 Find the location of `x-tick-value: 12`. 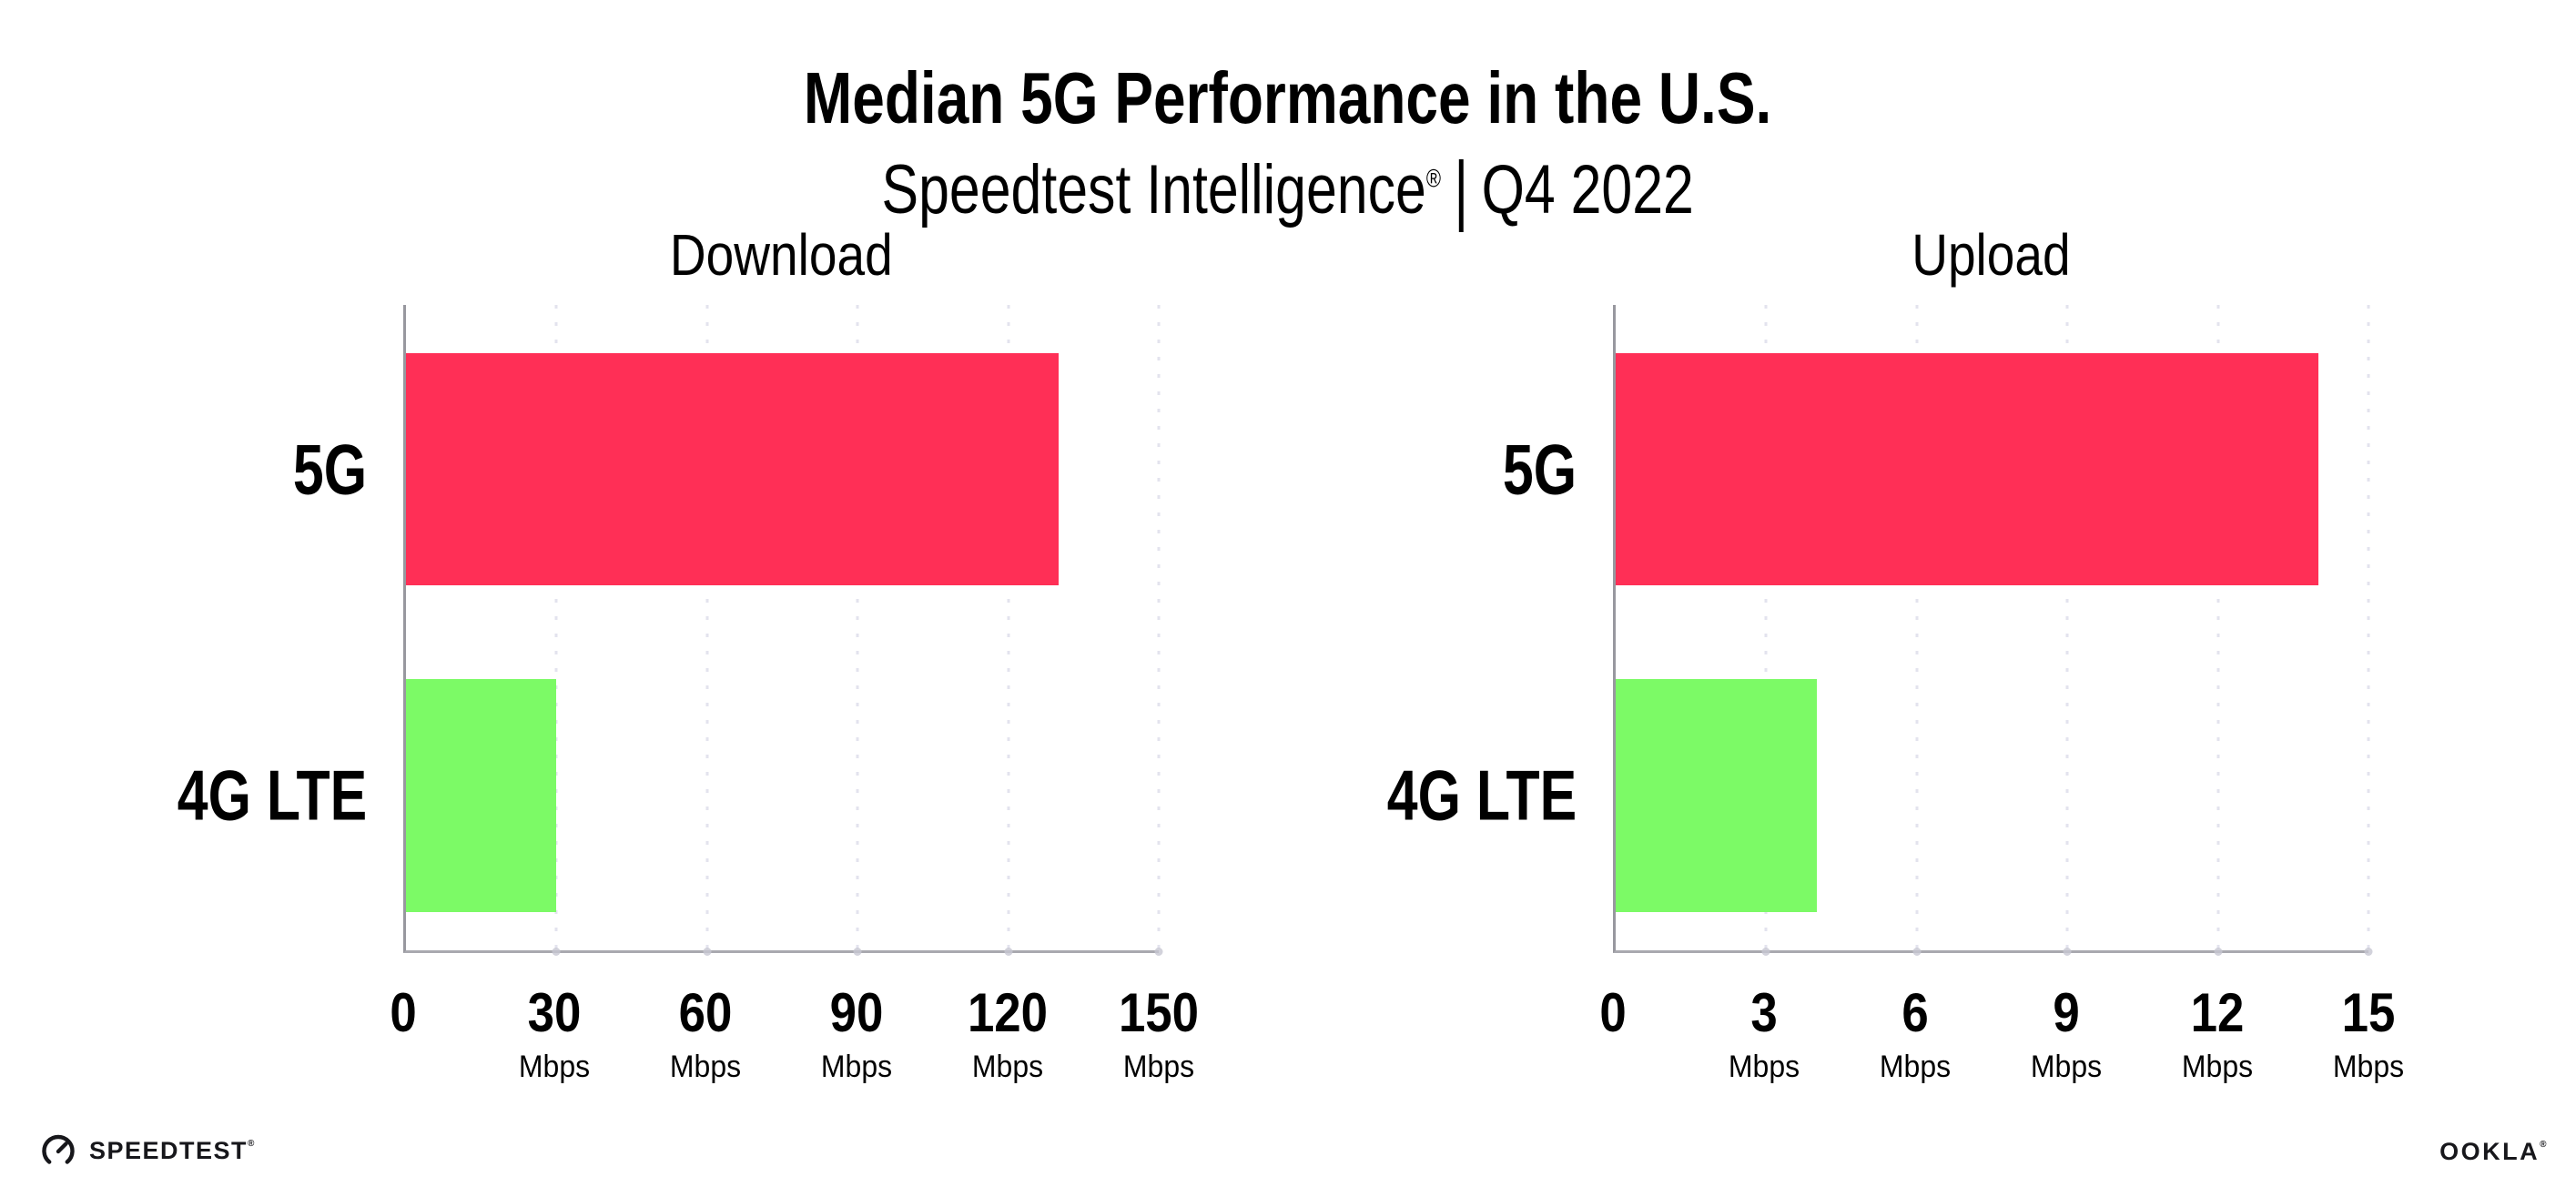

x-tick-value: 12 is located at coordinates (2217, 1012).